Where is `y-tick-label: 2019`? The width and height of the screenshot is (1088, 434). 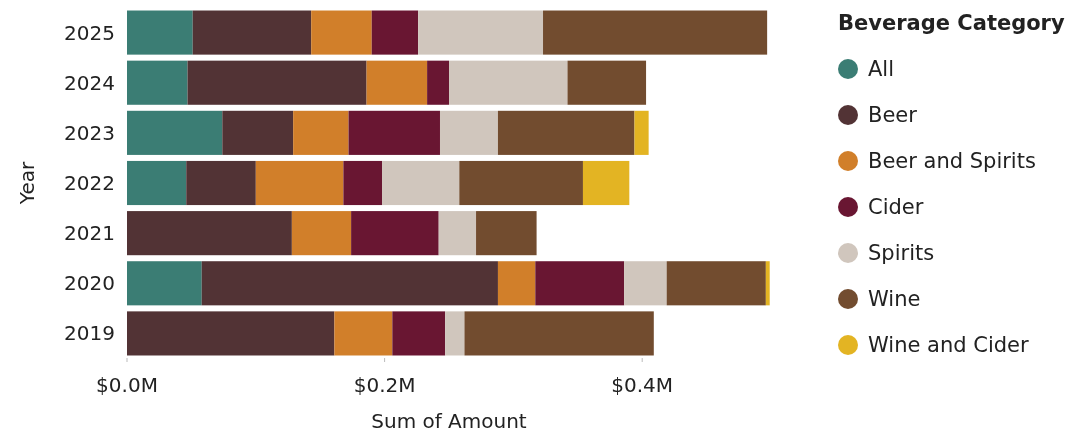 y-tick-label: 2019 is located at coordinates (89, 333).